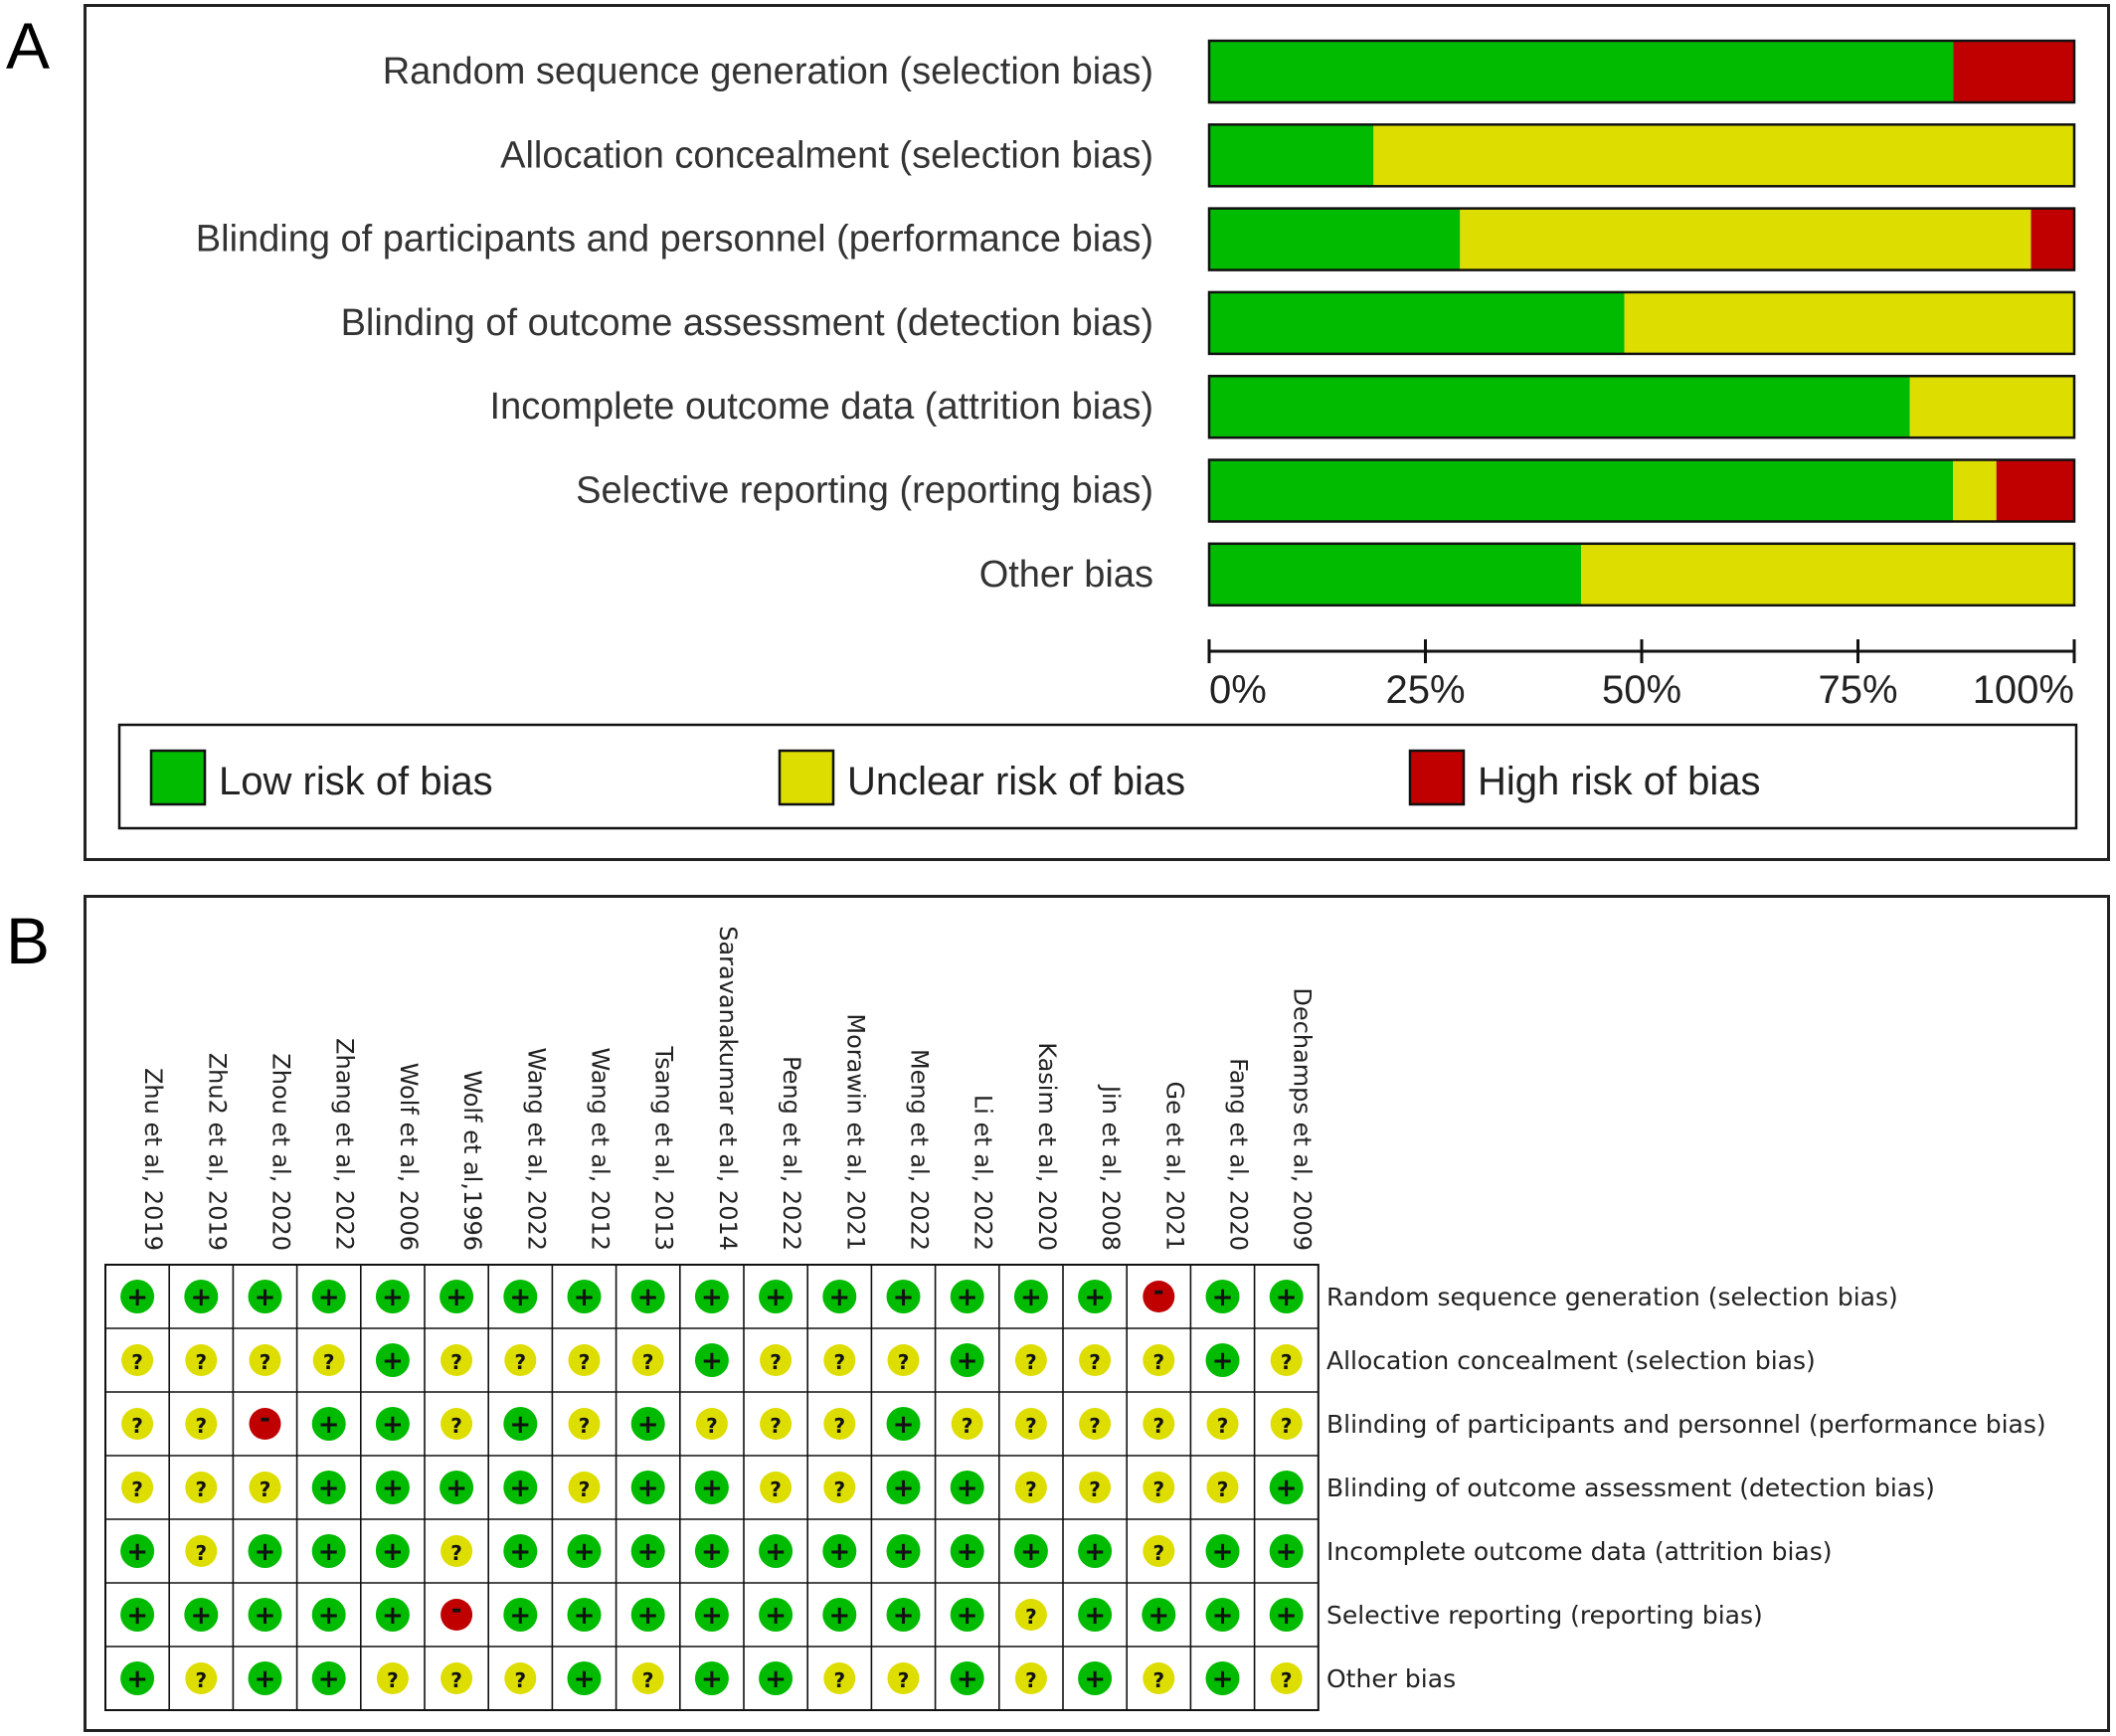 This screenshot has height=1736, width=2116. Describe the element at coordinates (1159, 1297) in the screenshot. I see `judgement-dot-high` at that location.